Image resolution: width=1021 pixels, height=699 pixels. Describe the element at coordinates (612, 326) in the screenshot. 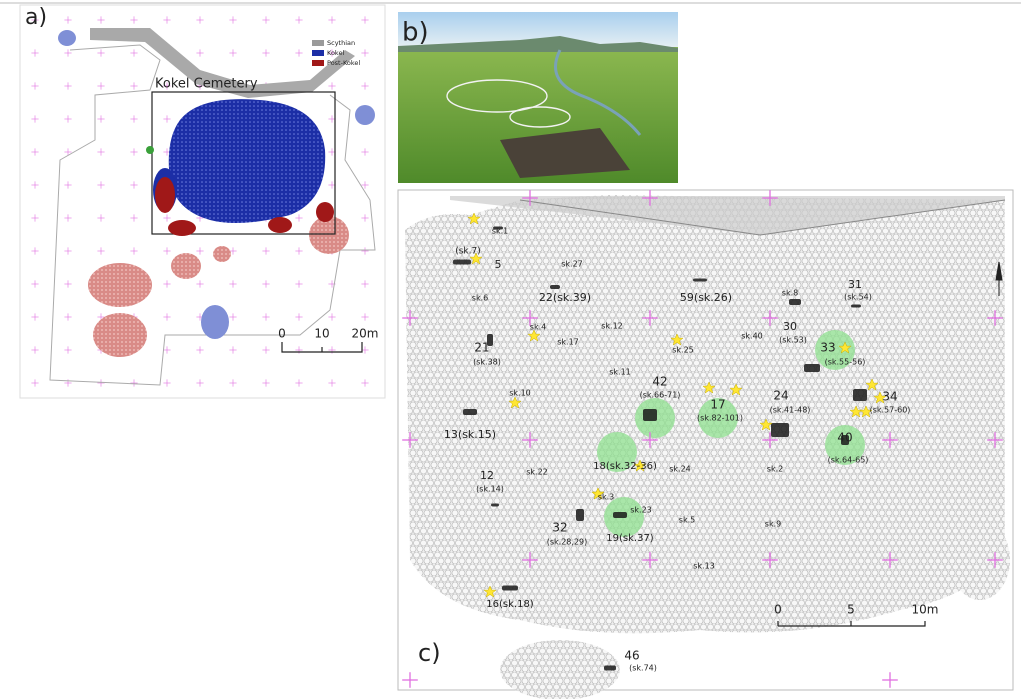

I see `site-label: sk.12` at that location.